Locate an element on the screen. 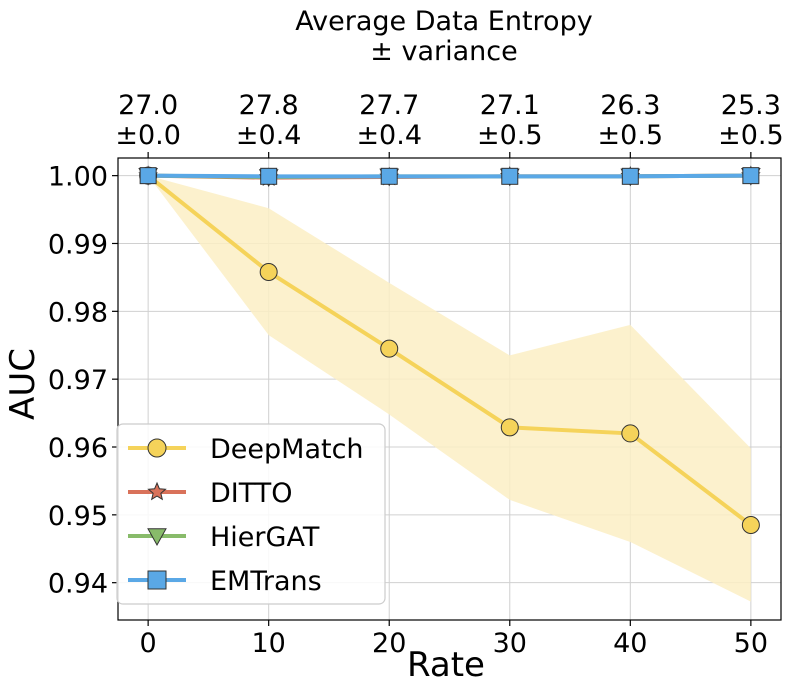 The width and height of the screenshot is (793, 689). y-tick-label-2: 0.96 is located at coordinates (78, 448).